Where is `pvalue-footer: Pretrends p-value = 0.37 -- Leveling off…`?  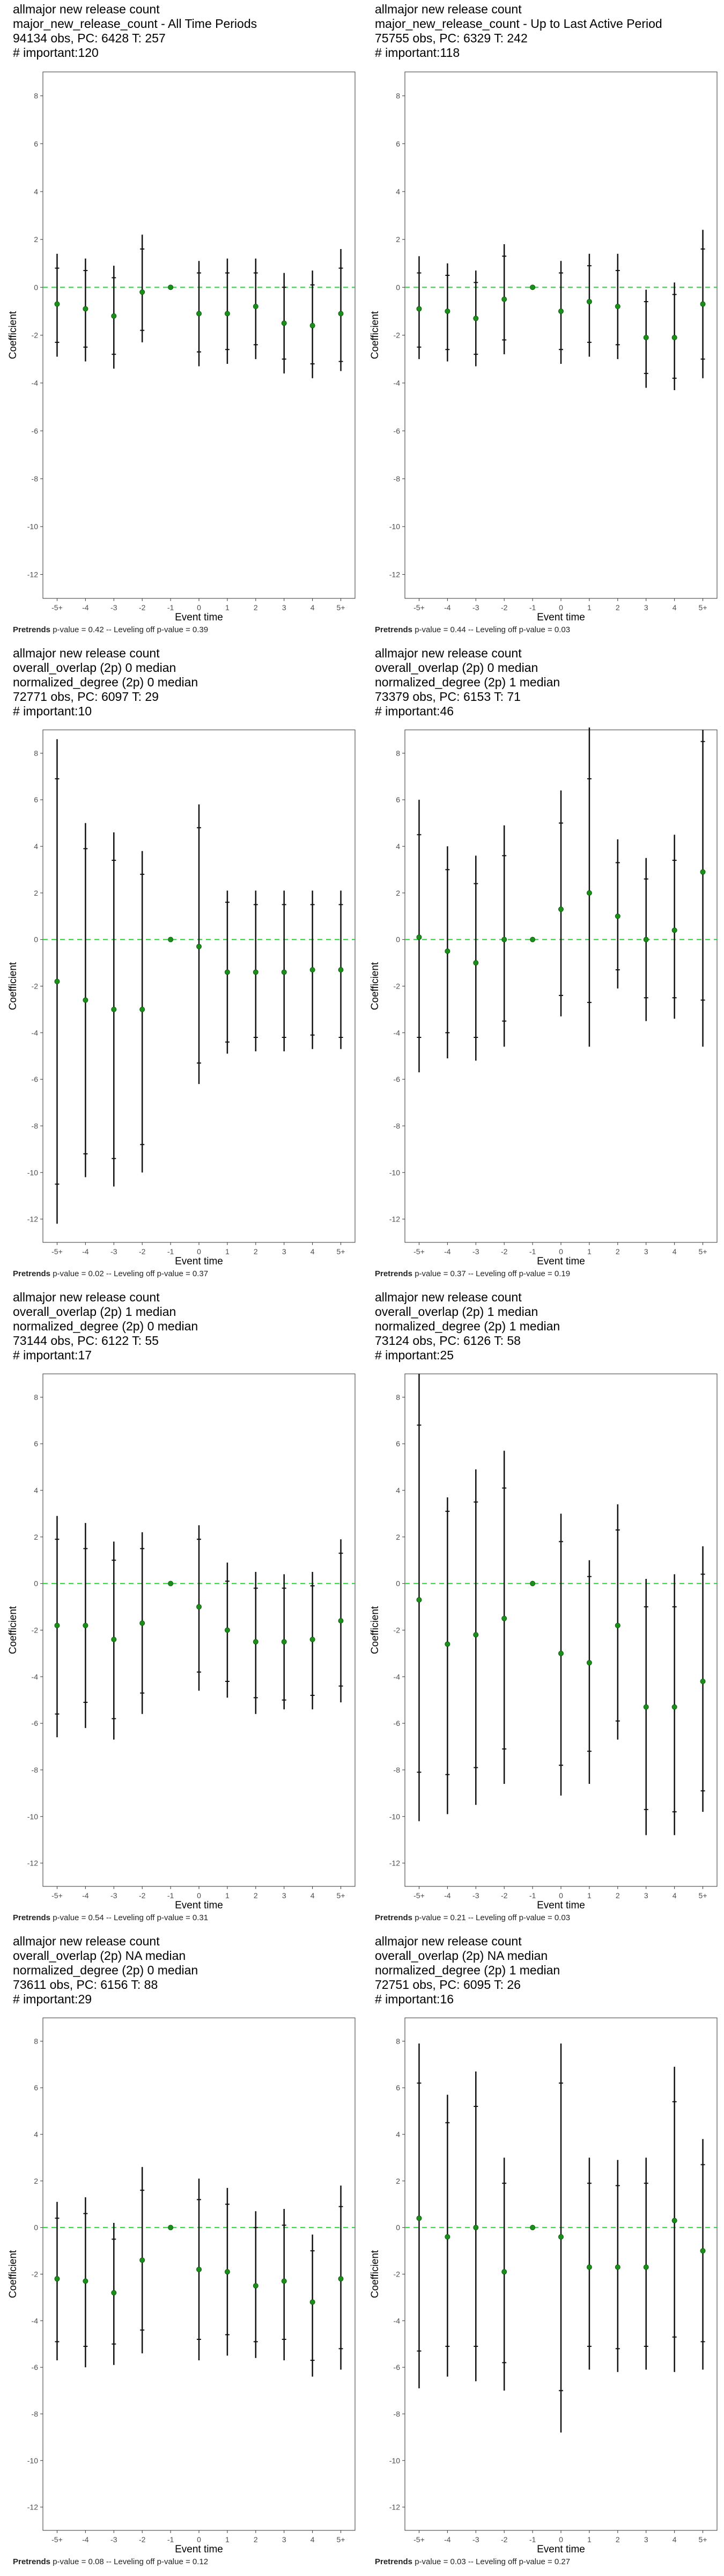 pvalue-footer: Pretrends p-value = 0.37 -- Leveling off… is located at coordinates (472, 1273).